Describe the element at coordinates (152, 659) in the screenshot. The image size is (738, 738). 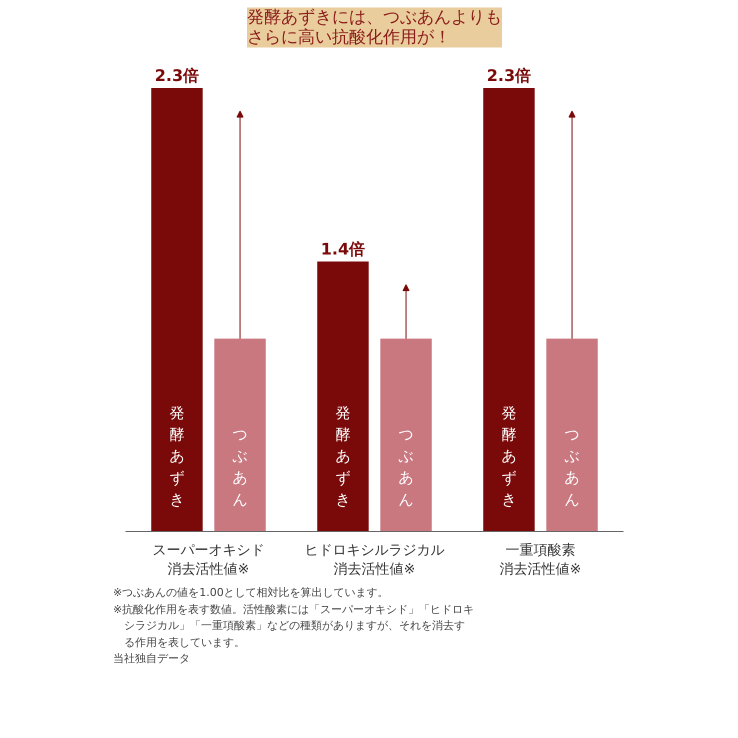
I see `text: 当社独自データ` at that location.